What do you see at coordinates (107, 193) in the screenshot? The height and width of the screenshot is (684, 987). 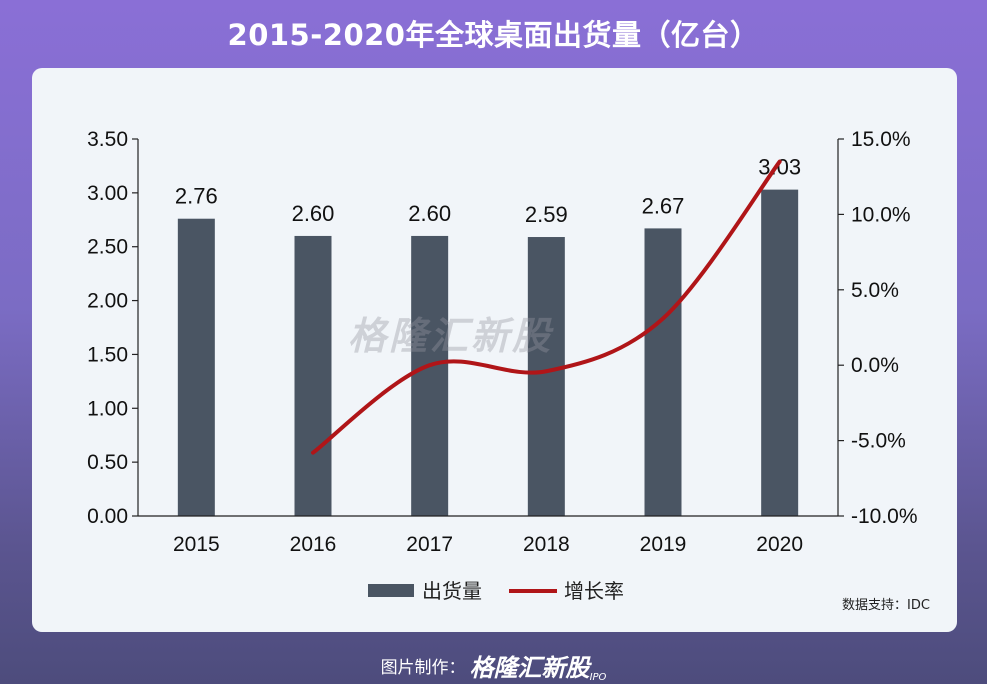 I see `left-tick-label: 3.00` at bounding box center [107, 193].